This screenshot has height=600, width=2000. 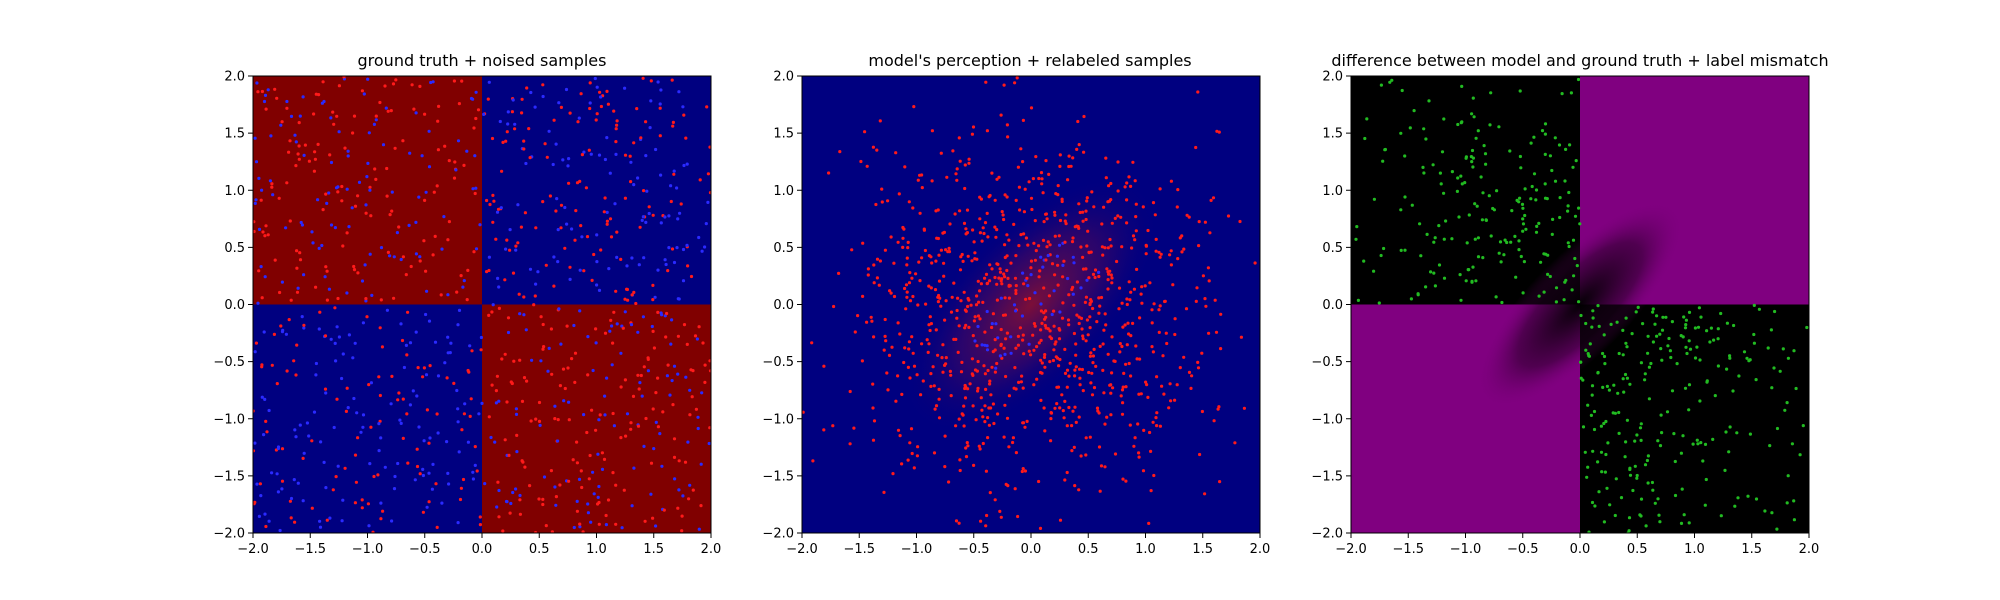 What do you see at coordinates (1351, 549) in the screenshot?
I see `x-tick-label: −2.0` at bounding box center [1351, 549].